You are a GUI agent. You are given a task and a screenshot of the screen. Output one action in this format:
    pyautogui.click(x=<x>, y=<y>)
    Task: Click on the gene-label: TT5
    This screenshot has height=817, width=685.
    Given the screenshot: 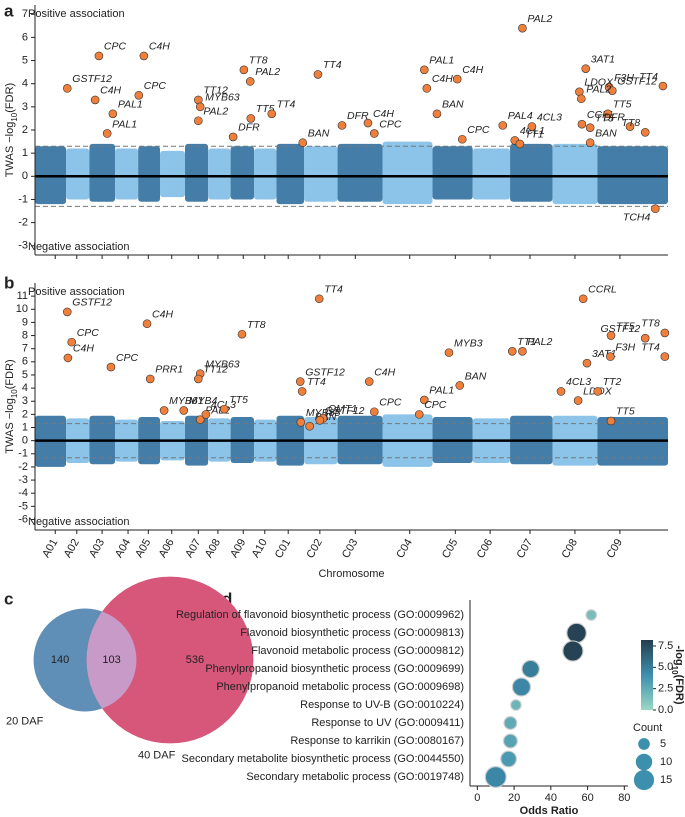 What is the action you would take?
    pyautogui.click(x=238, y=400)
    